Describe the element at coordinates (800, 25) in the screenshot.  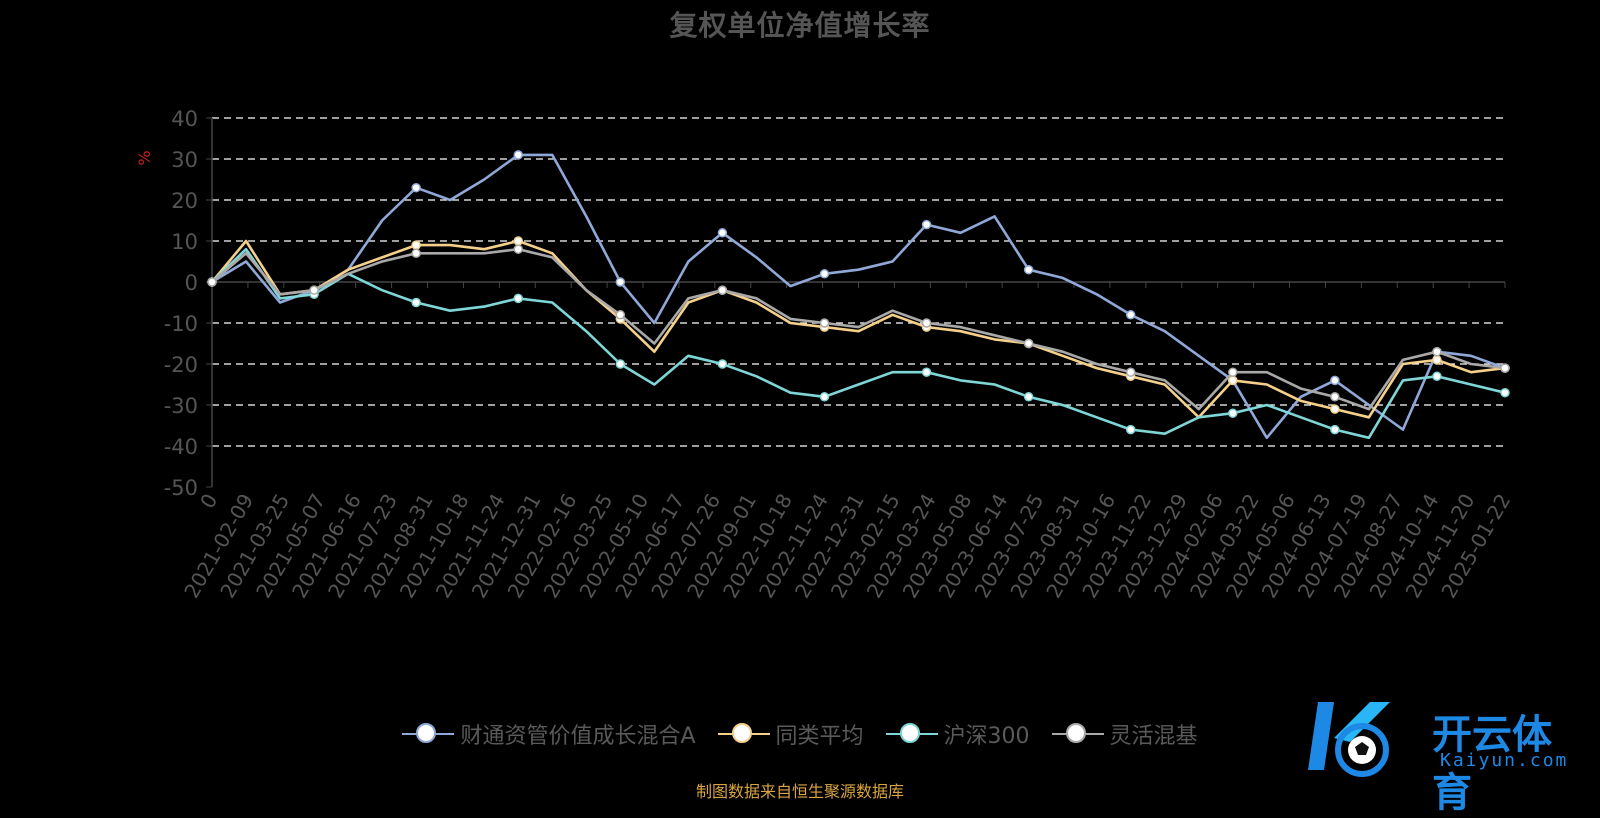
I see `chart-title: 复权单位净值增长率` at that location.